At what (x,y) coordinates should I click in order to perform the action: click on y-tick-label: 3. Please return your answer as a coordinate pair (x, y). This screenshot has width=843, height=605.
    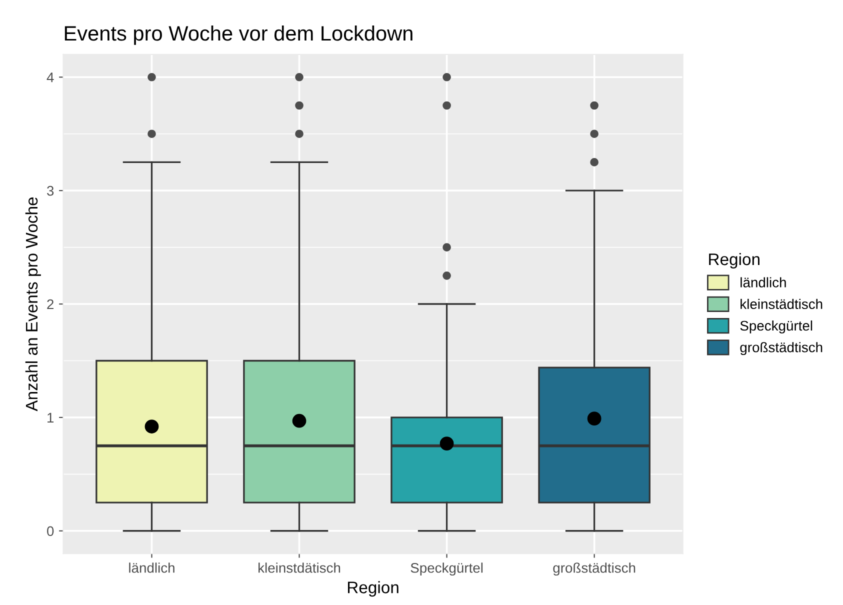
    Looking at the image, I should click on (50, 191).